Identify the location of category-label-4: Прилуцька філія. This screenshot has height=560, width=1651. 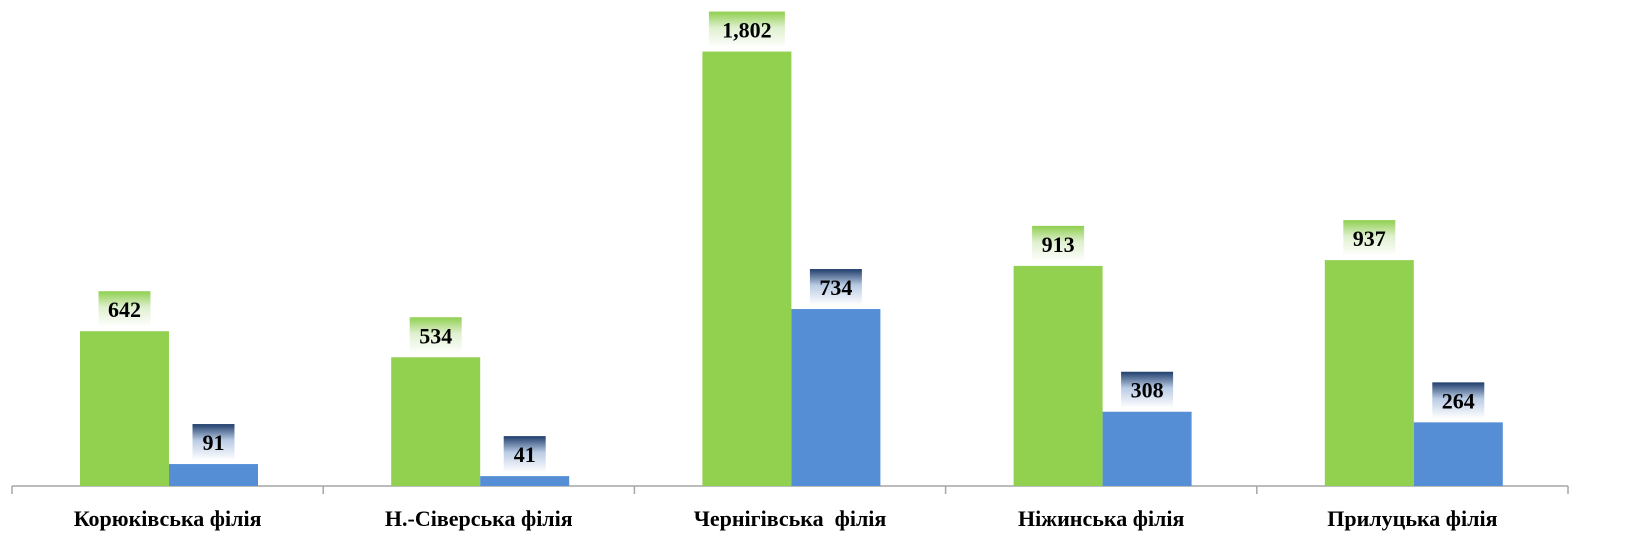
(1412, 518).